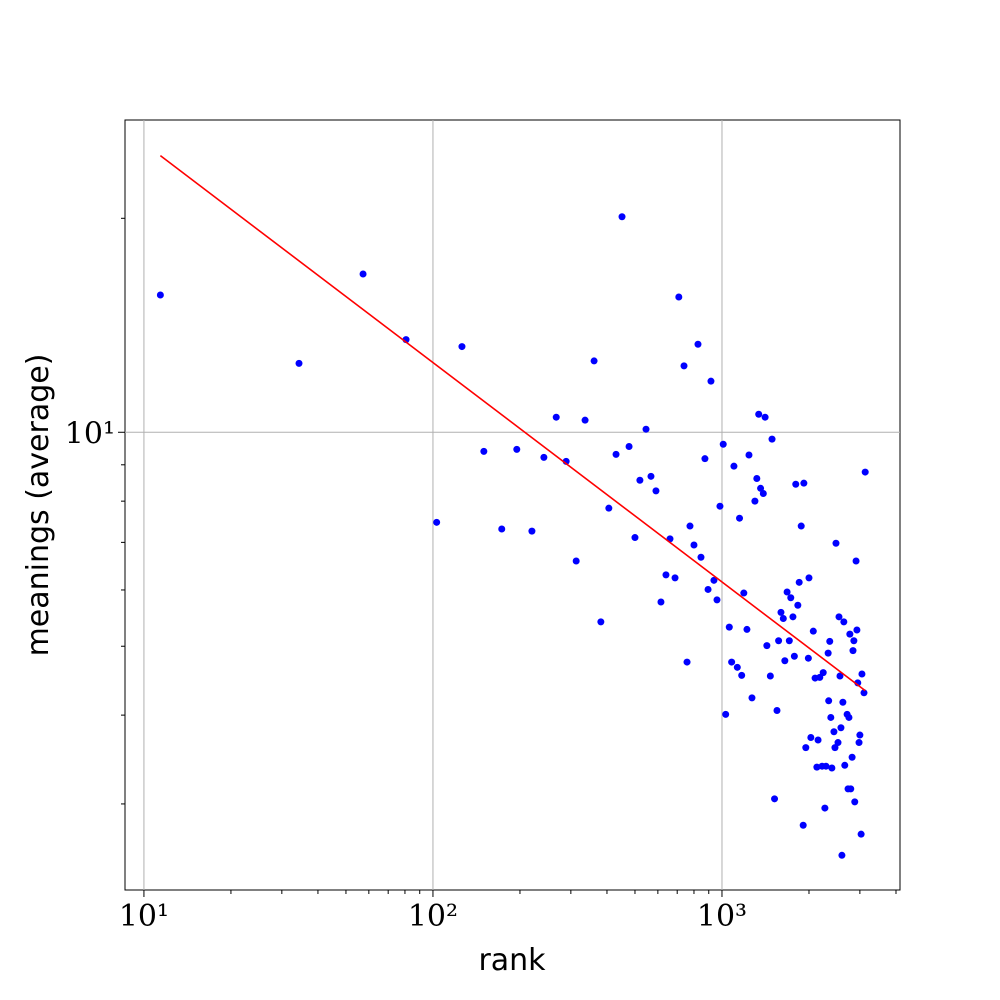 This screenshot has height=1000, width=1000. Describe the element at coordinates (90, 433) in the screenshot. I see `y-tick-label: 10¹` at that location.